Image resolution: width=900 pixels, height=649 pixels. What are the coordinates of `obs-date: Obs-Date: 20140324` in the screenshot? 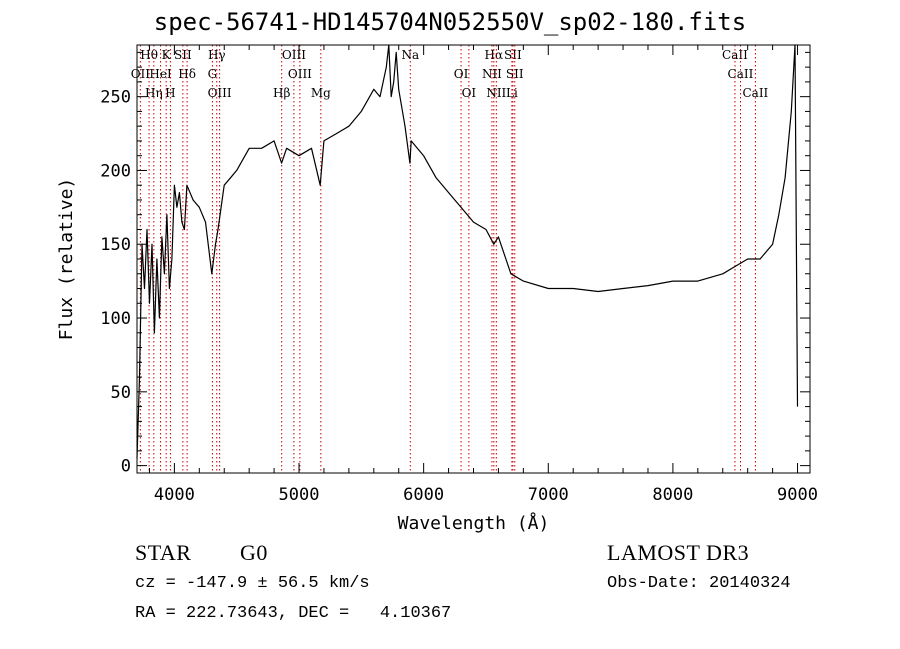 It's located at (699, 583).